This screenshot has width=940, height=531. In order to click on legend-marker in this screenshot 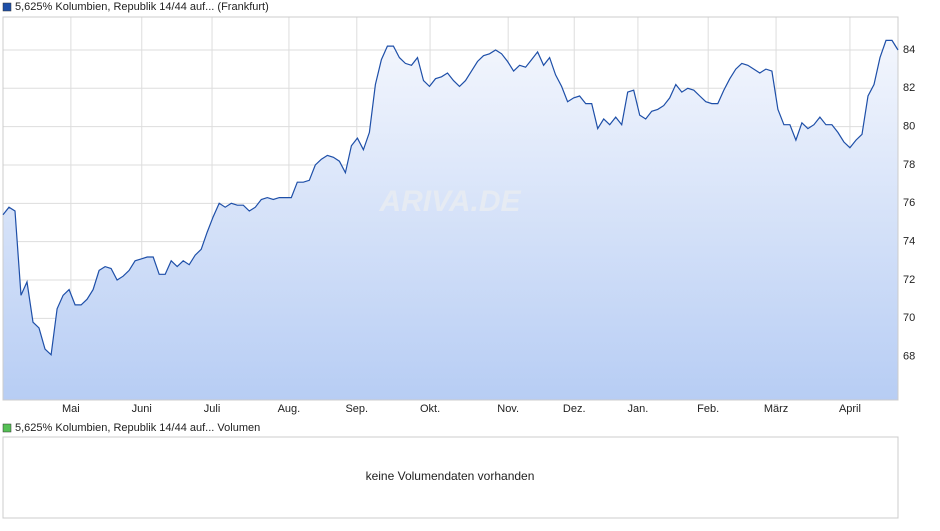, I will do `click(7, 7)`.